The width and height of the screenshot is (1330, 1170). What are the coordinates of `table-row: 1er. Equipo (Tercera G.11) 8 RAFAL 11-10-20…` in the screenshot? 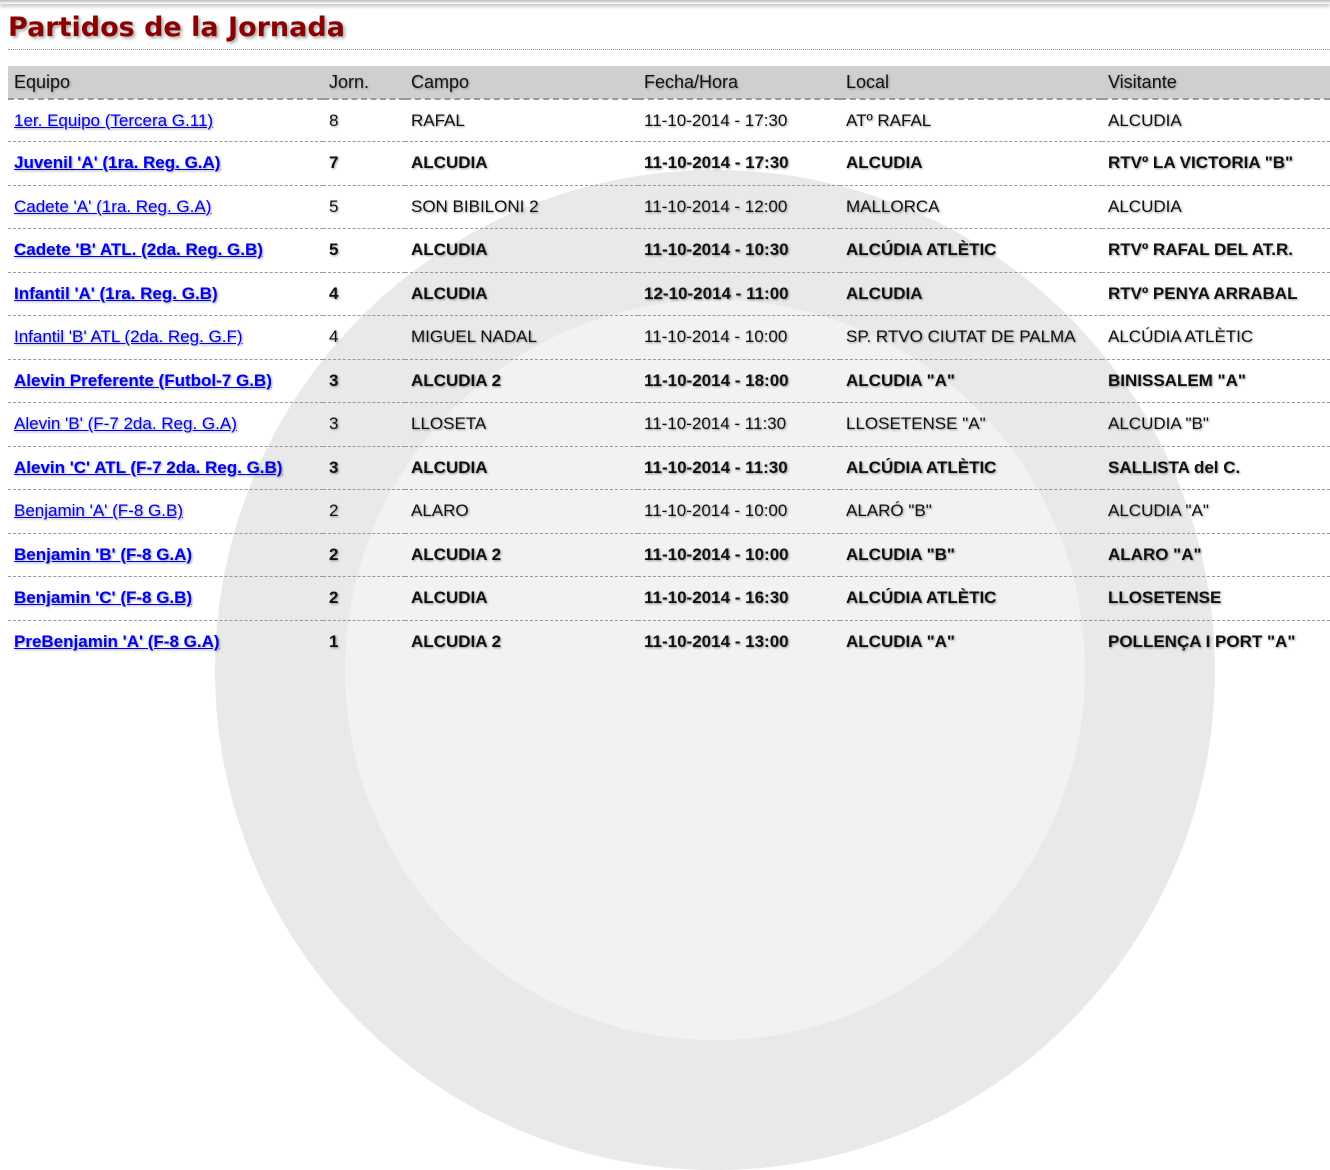 It's located at (669, 120).